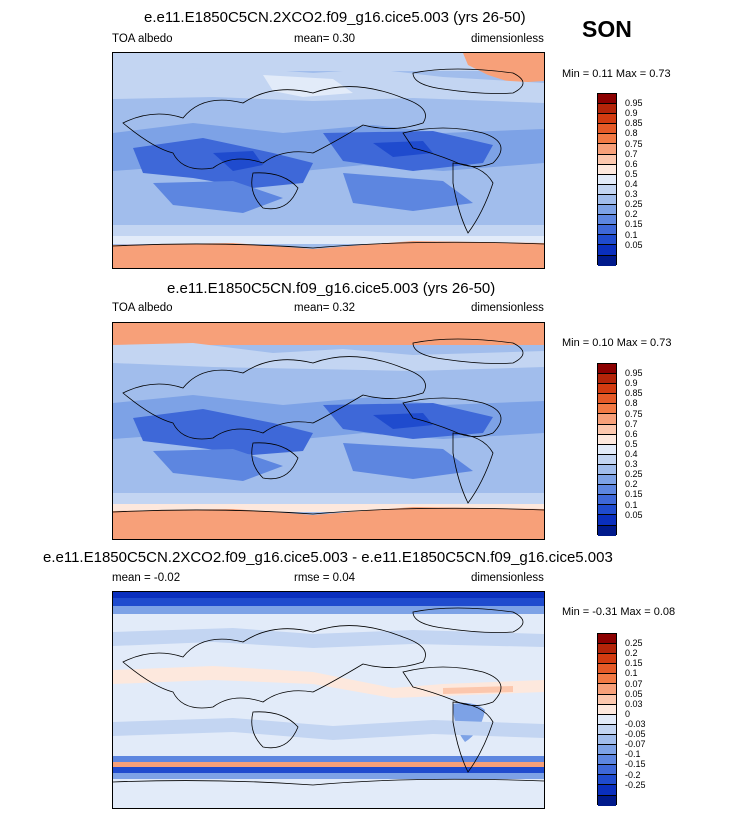  I want to click on panel1-units-label: dimensionless, so click(507, 39).